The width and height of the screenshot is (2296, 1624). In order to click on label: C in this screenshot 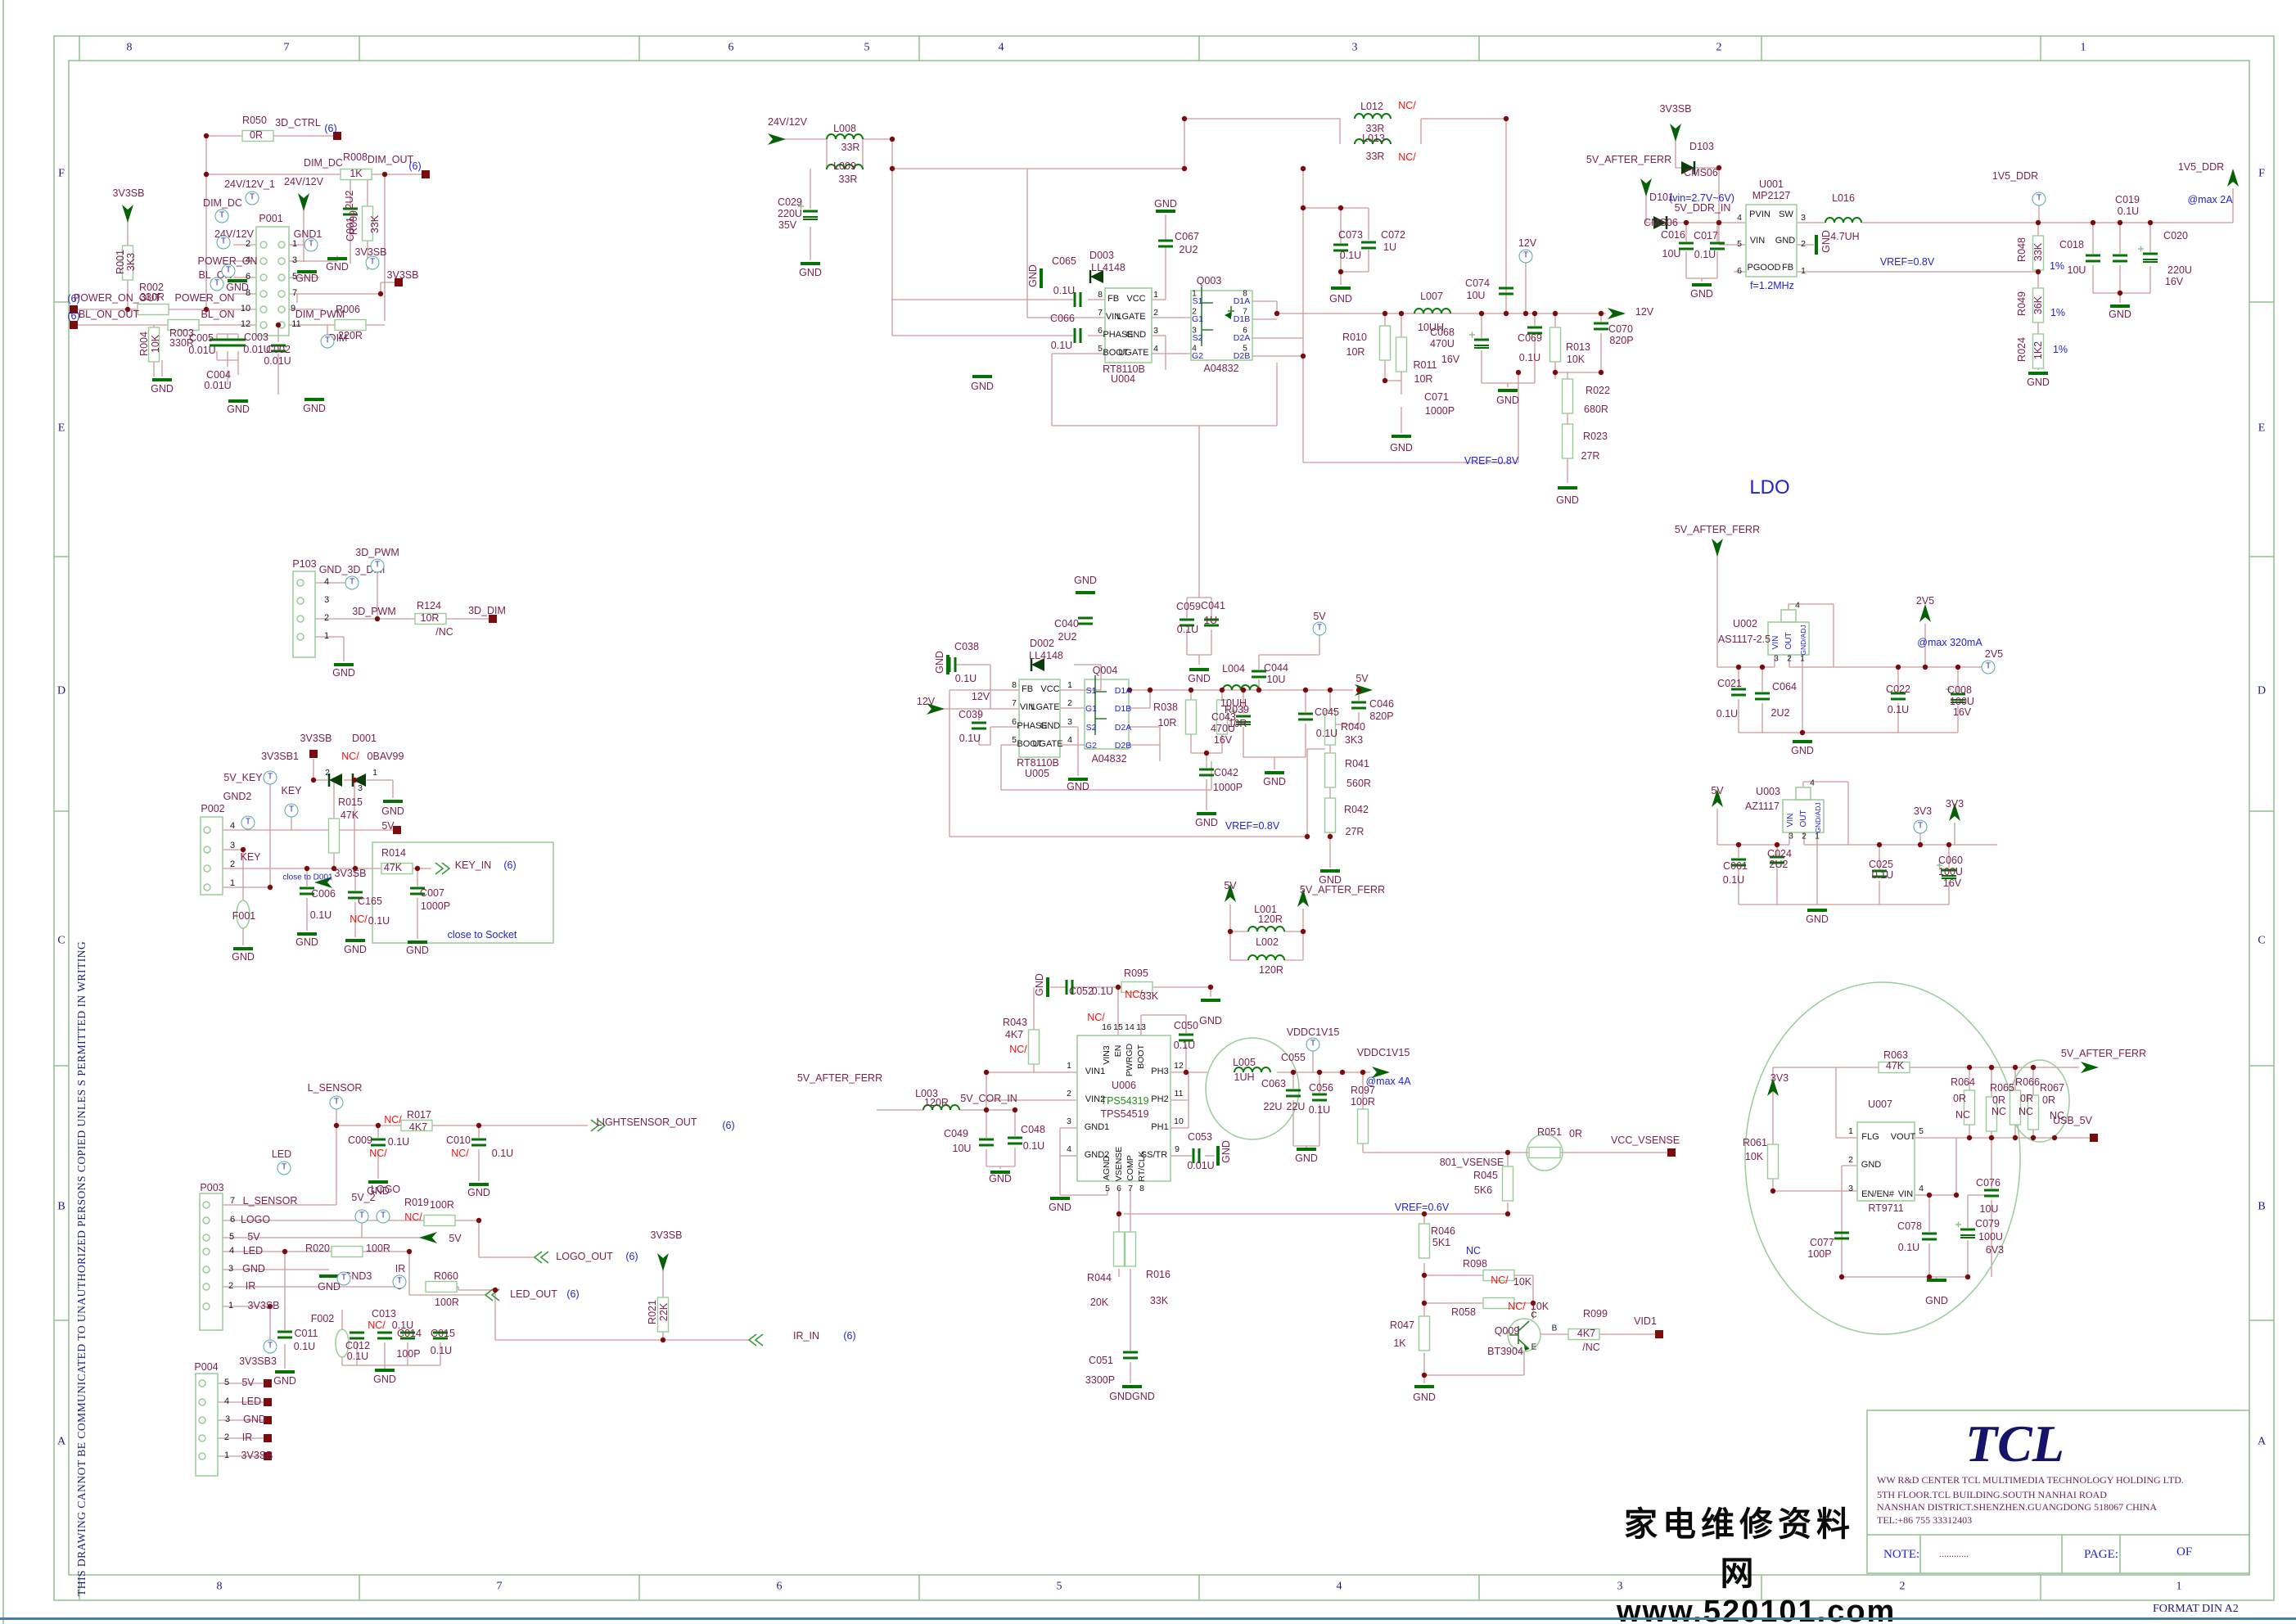, I will do `click(1534, 1315)`.